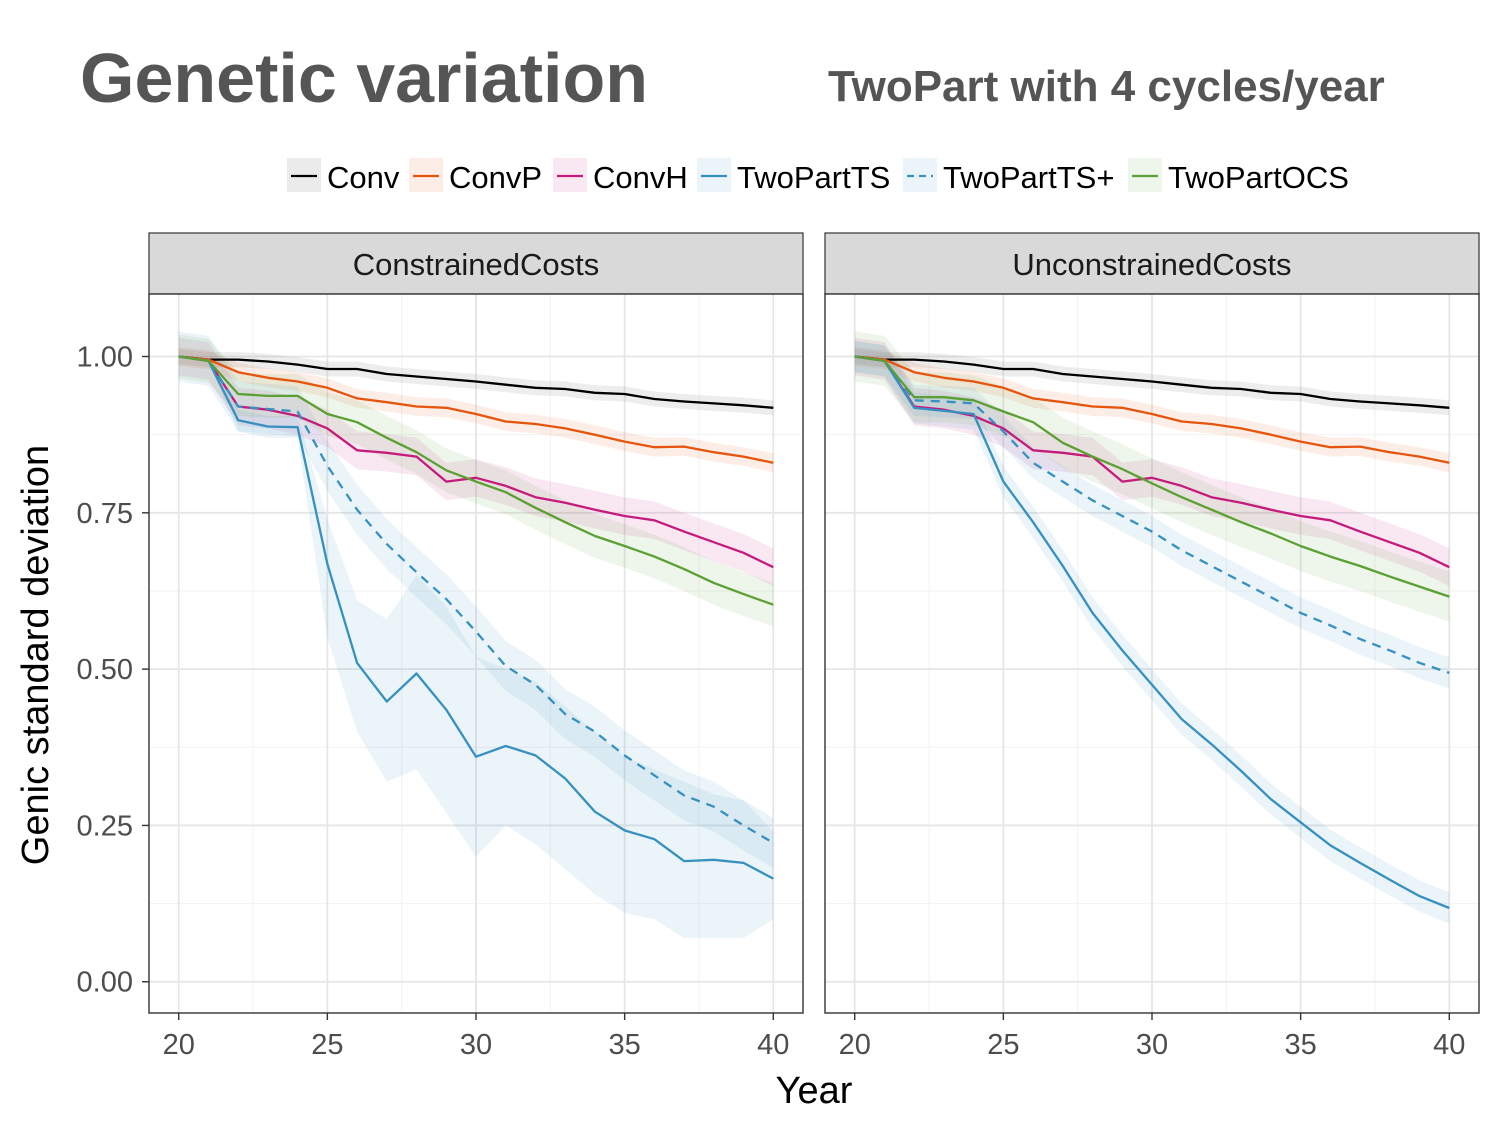  What do you see at coordinates (1028, 177) in the screenshot?
I see `legend-label: TwoPartTS+` at bounding box center [1028, 177].